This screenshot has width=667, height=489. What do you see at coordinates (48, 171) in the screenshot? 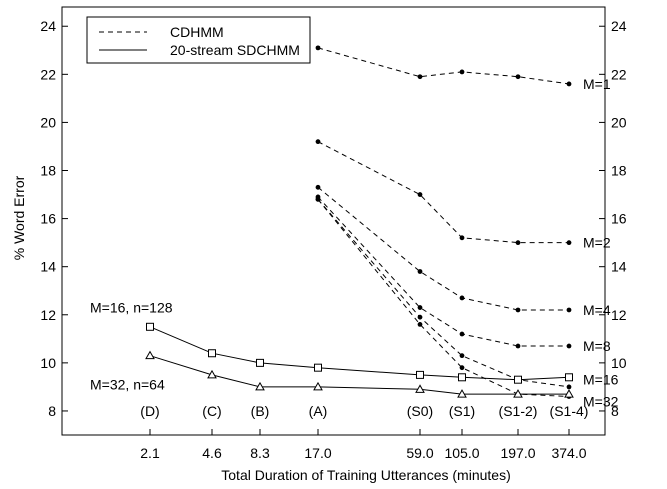
I see `y-tick-label-left: 18` at bounding box center [48, 171].